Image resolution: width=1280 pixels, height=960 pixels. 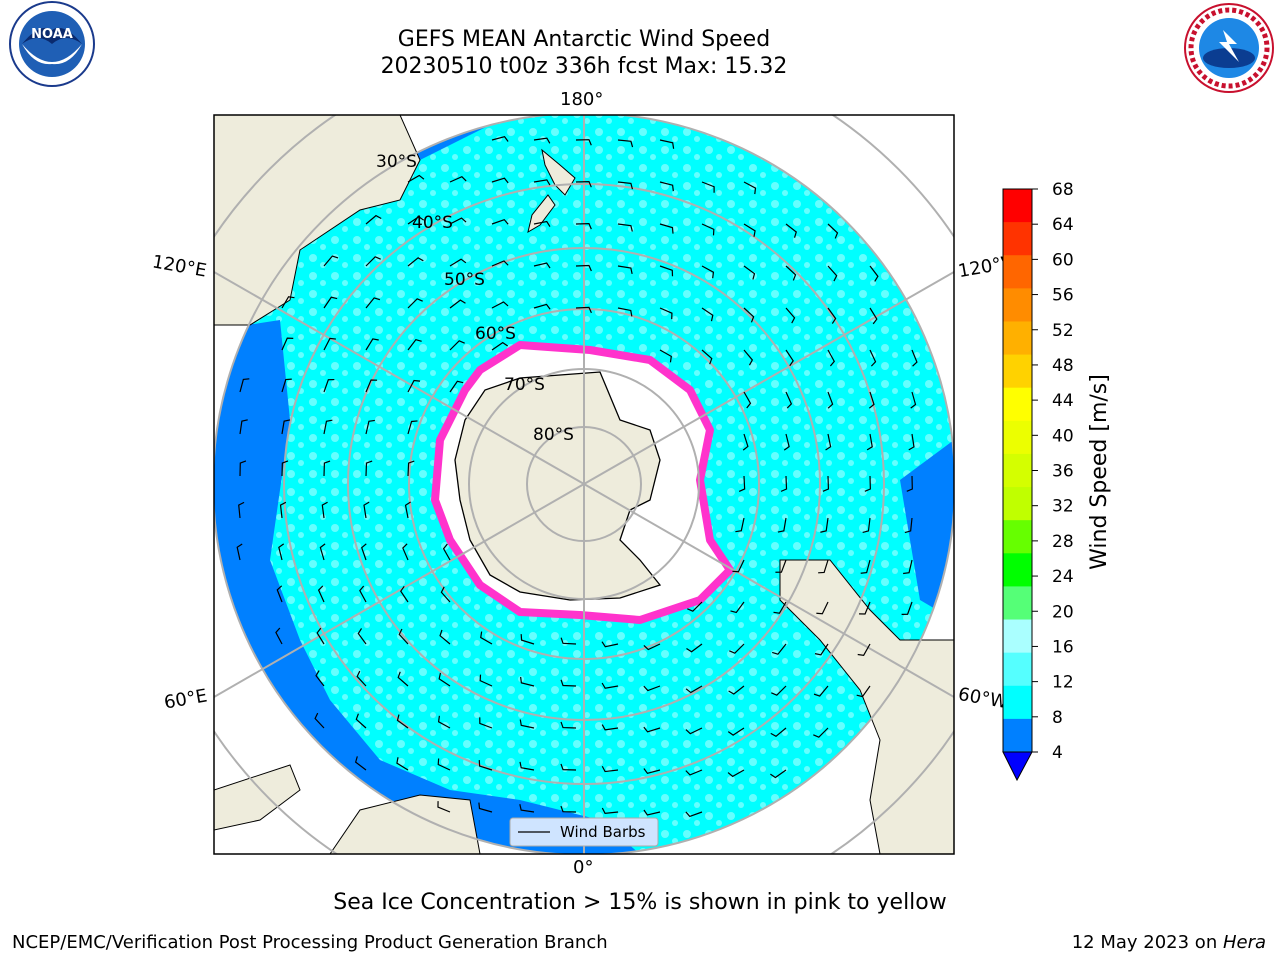 What do you see at coordinates (52, 34) in the screenshot?
I see `noaa-logo-text: NOAA` at bounding box center [52, 34].